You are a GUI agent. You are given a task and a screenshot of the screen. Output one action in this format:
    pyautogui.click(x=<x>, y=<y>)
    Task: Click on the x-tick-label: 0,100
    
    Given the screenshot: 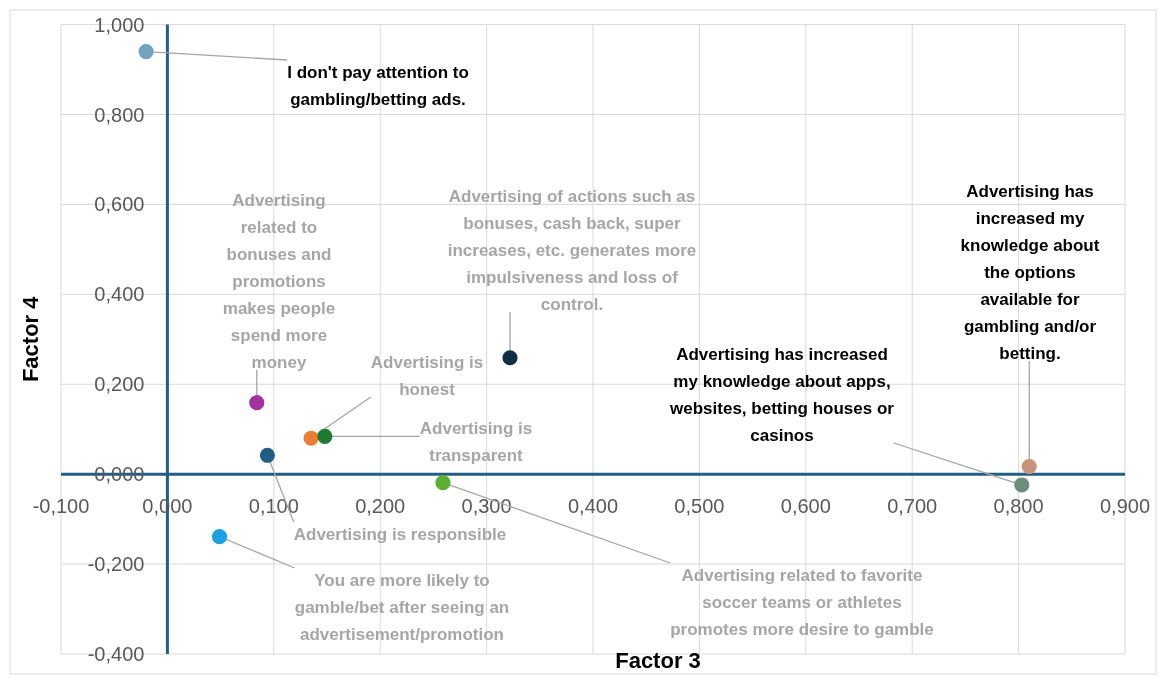 What is the action you would take?
    pyautogui.click(x=273, y=506)
    